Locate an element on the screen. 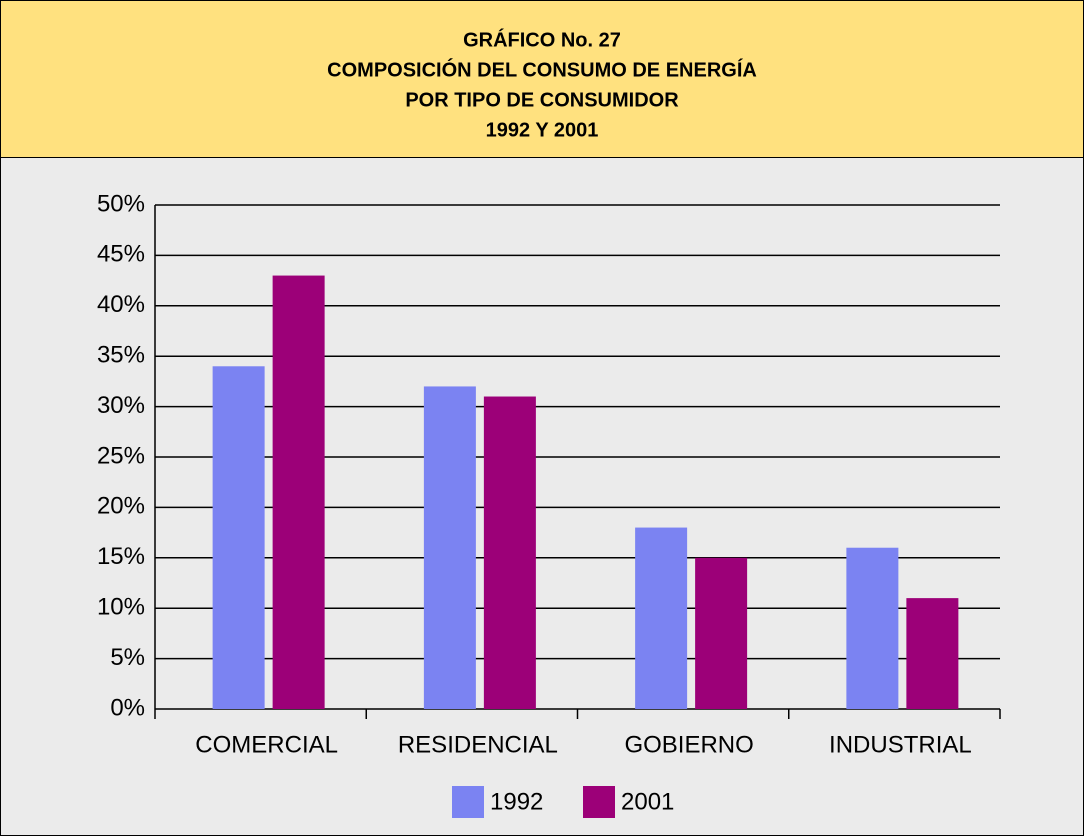 Image resolution: width=1084 pixels, height=836 pixels. y-tick-label: 0% is located at coordinates (127, 707).